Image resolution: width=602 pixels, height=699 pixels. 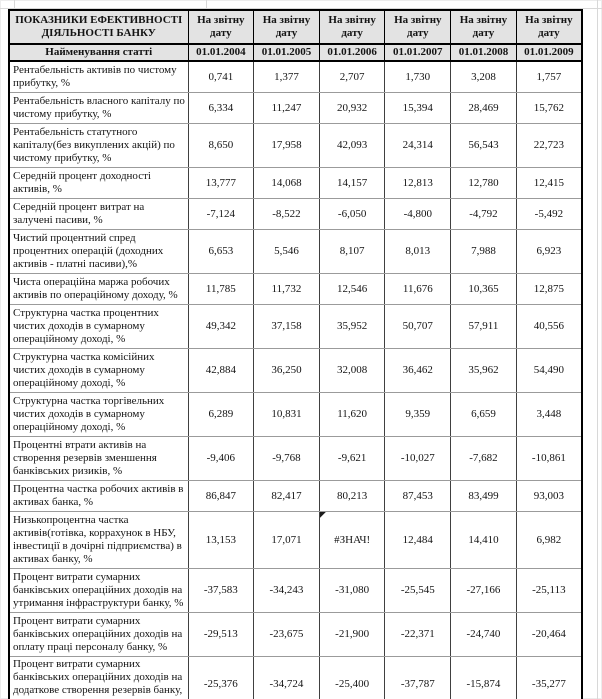 I want to click on value-cell: -20,464, so click(x=549, y=634).